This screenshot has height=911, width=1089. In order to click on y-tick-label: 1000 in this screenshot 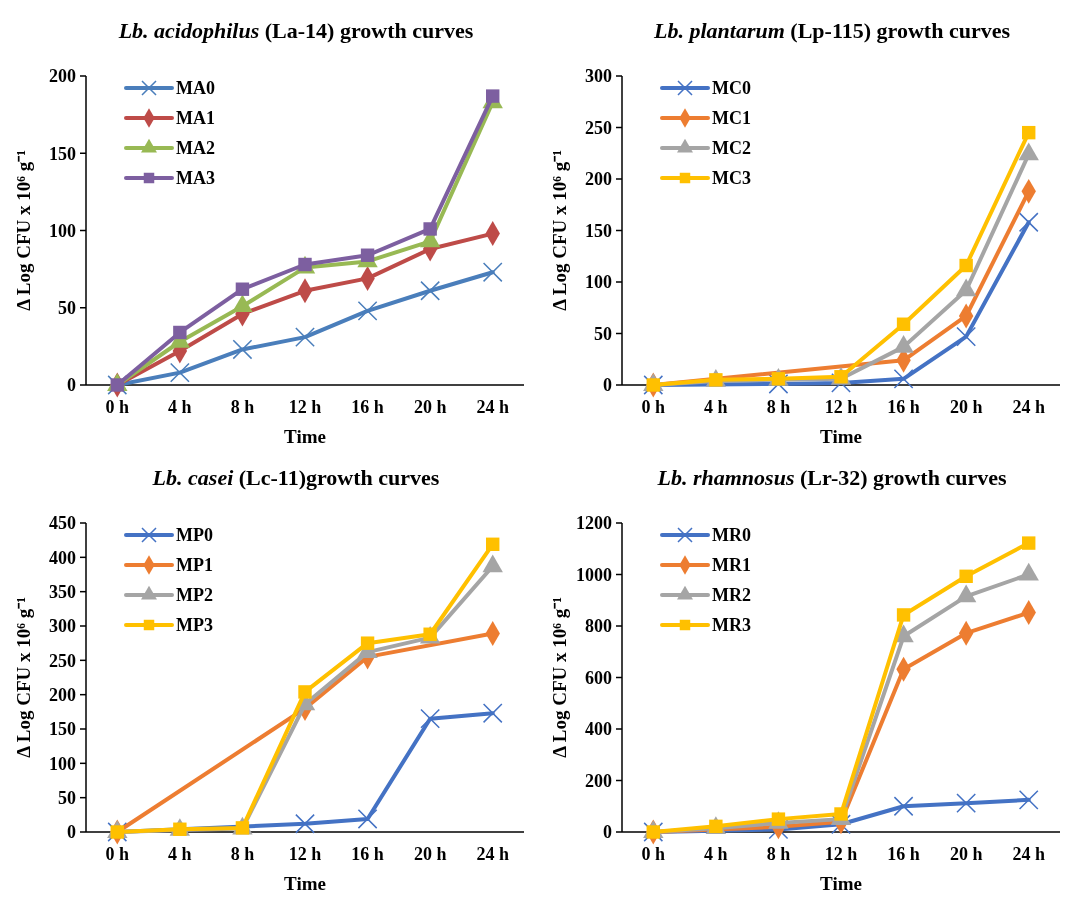, I will do `click(594, 574)`.